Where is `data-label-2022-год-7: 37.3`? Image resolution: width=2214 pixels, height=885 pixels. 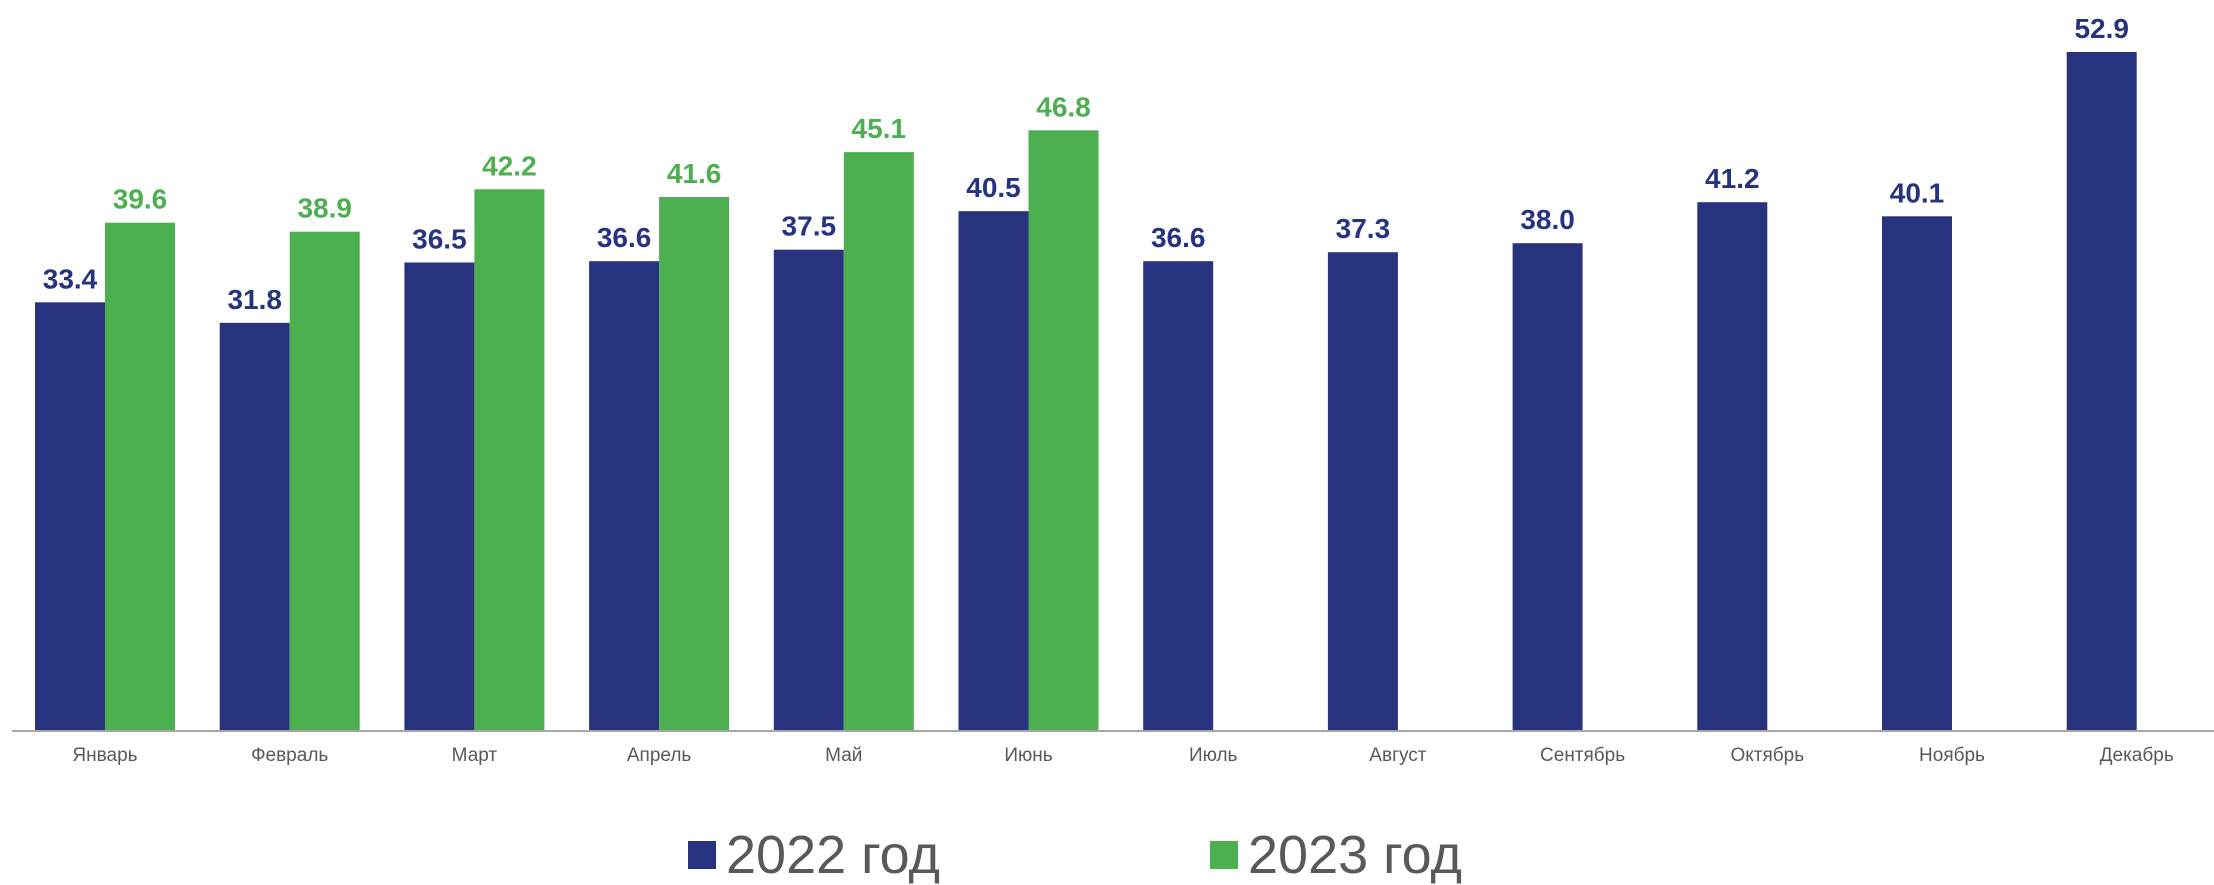 data-label-2022-год-7: 37.3 is located at coordinates (1363, 228).